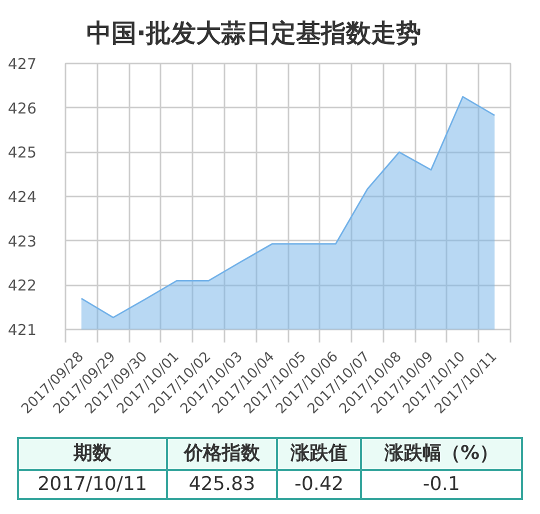 The height and width of the screenshot is (514, 540). Describe the element at coordinates (22, 197) in the screenshot. I see `y-tick-label: 424` at that location.